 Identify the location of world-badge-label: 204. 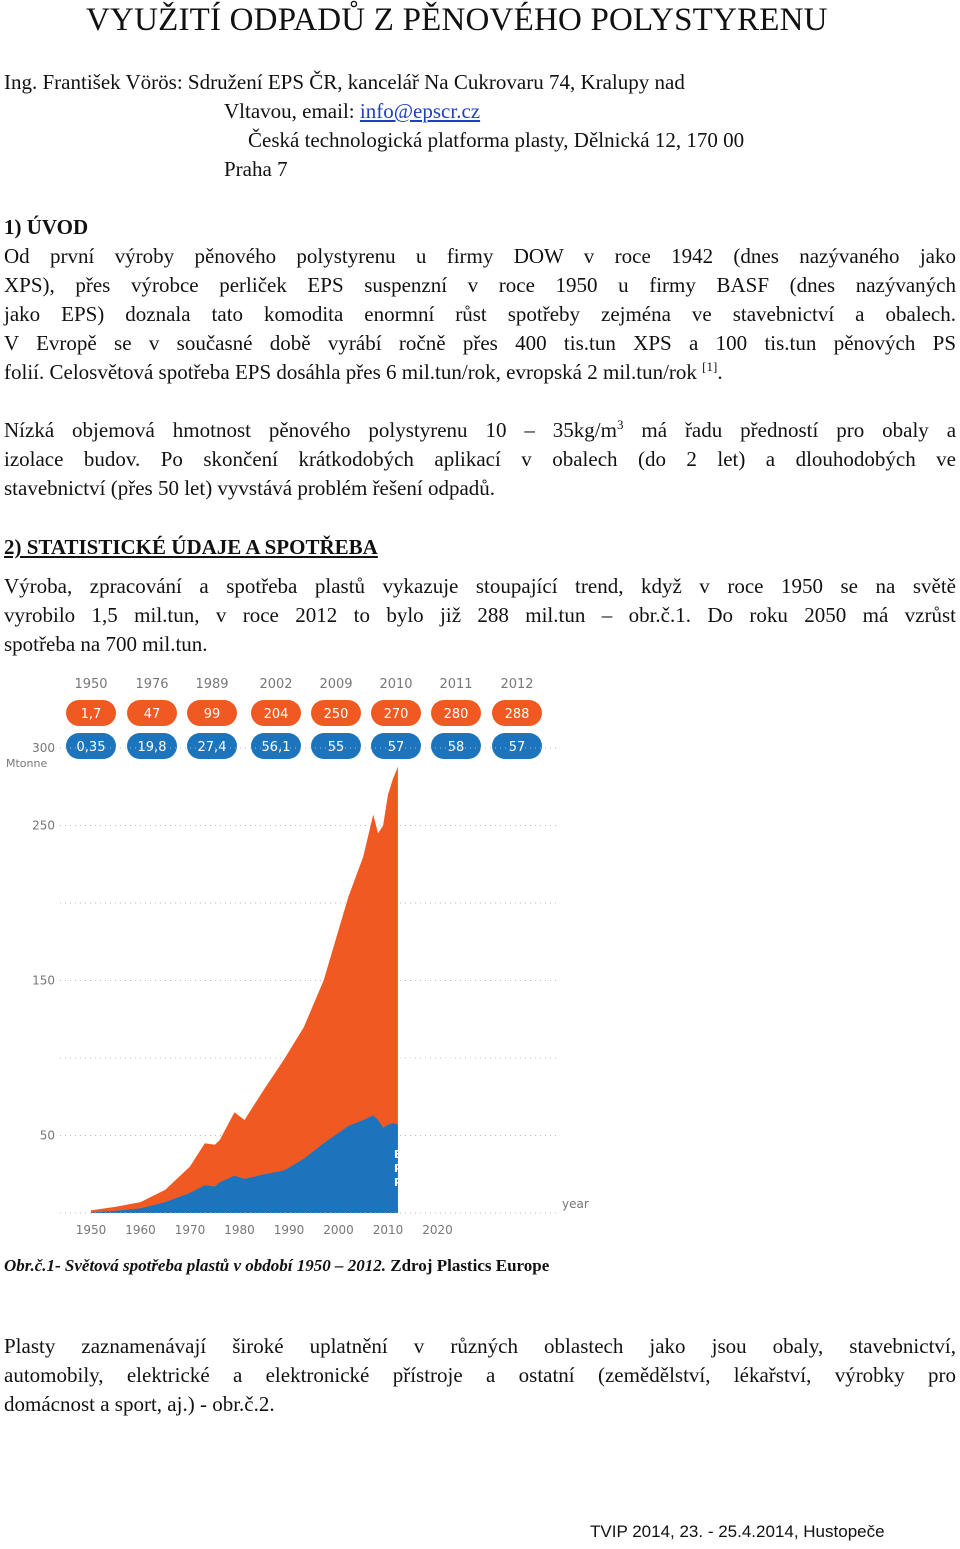
(276, 714).